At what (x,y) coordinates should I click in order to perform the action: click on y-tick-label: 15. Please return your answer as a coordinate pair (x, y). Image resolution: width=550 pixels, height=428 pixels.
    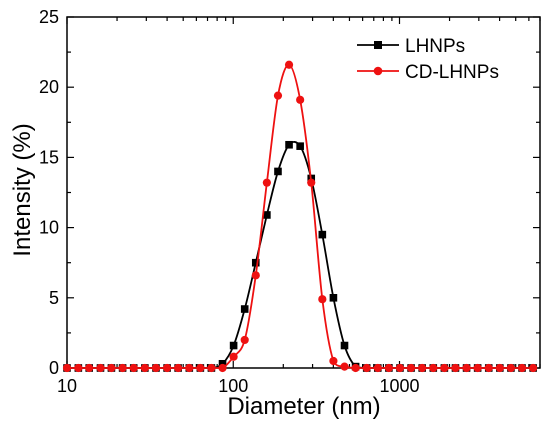
    Looking at the image, I should click on (49, 157).